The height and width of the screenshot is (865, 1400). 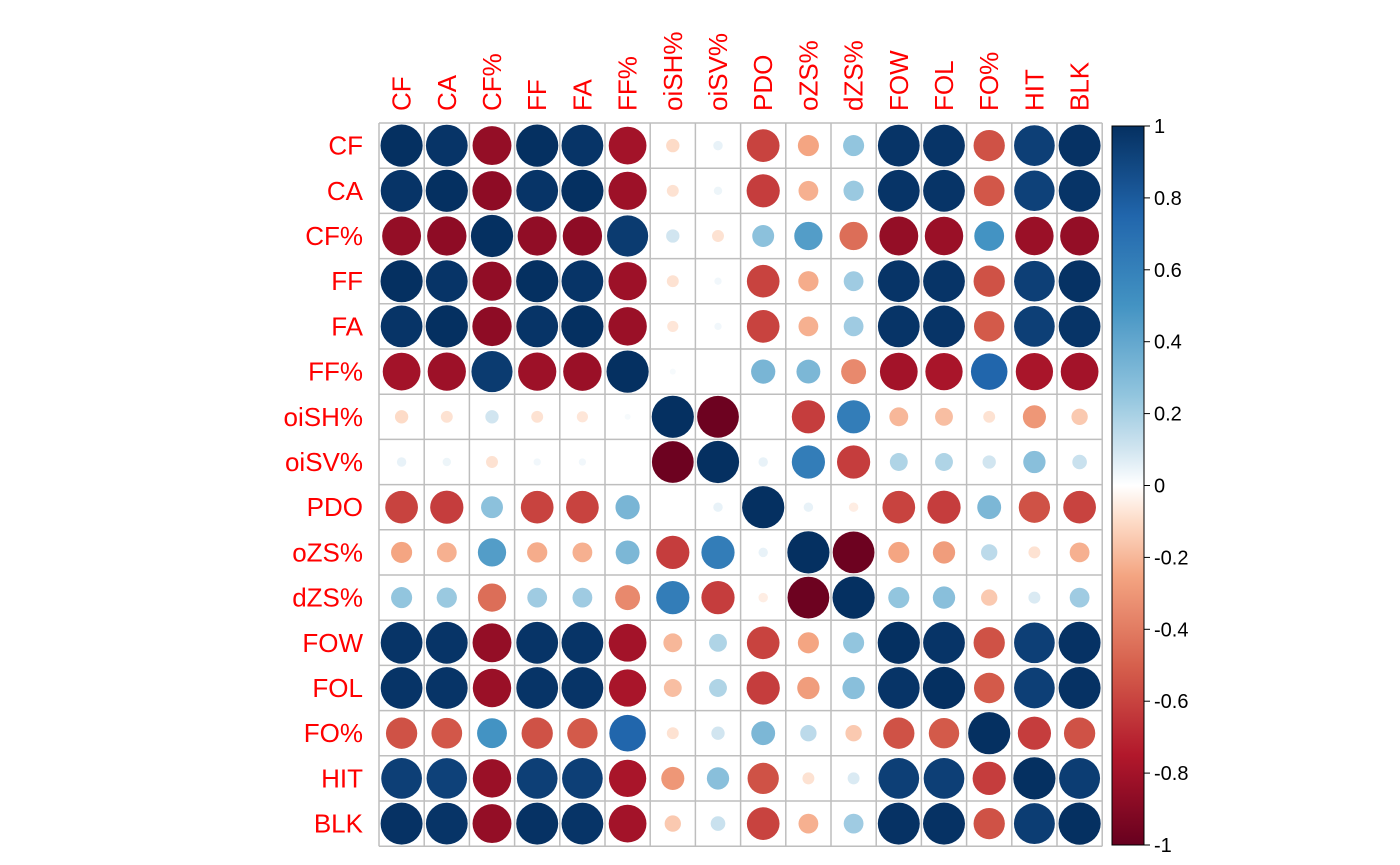 I want to click on row-label: FOW, so click(x=332, y=643).